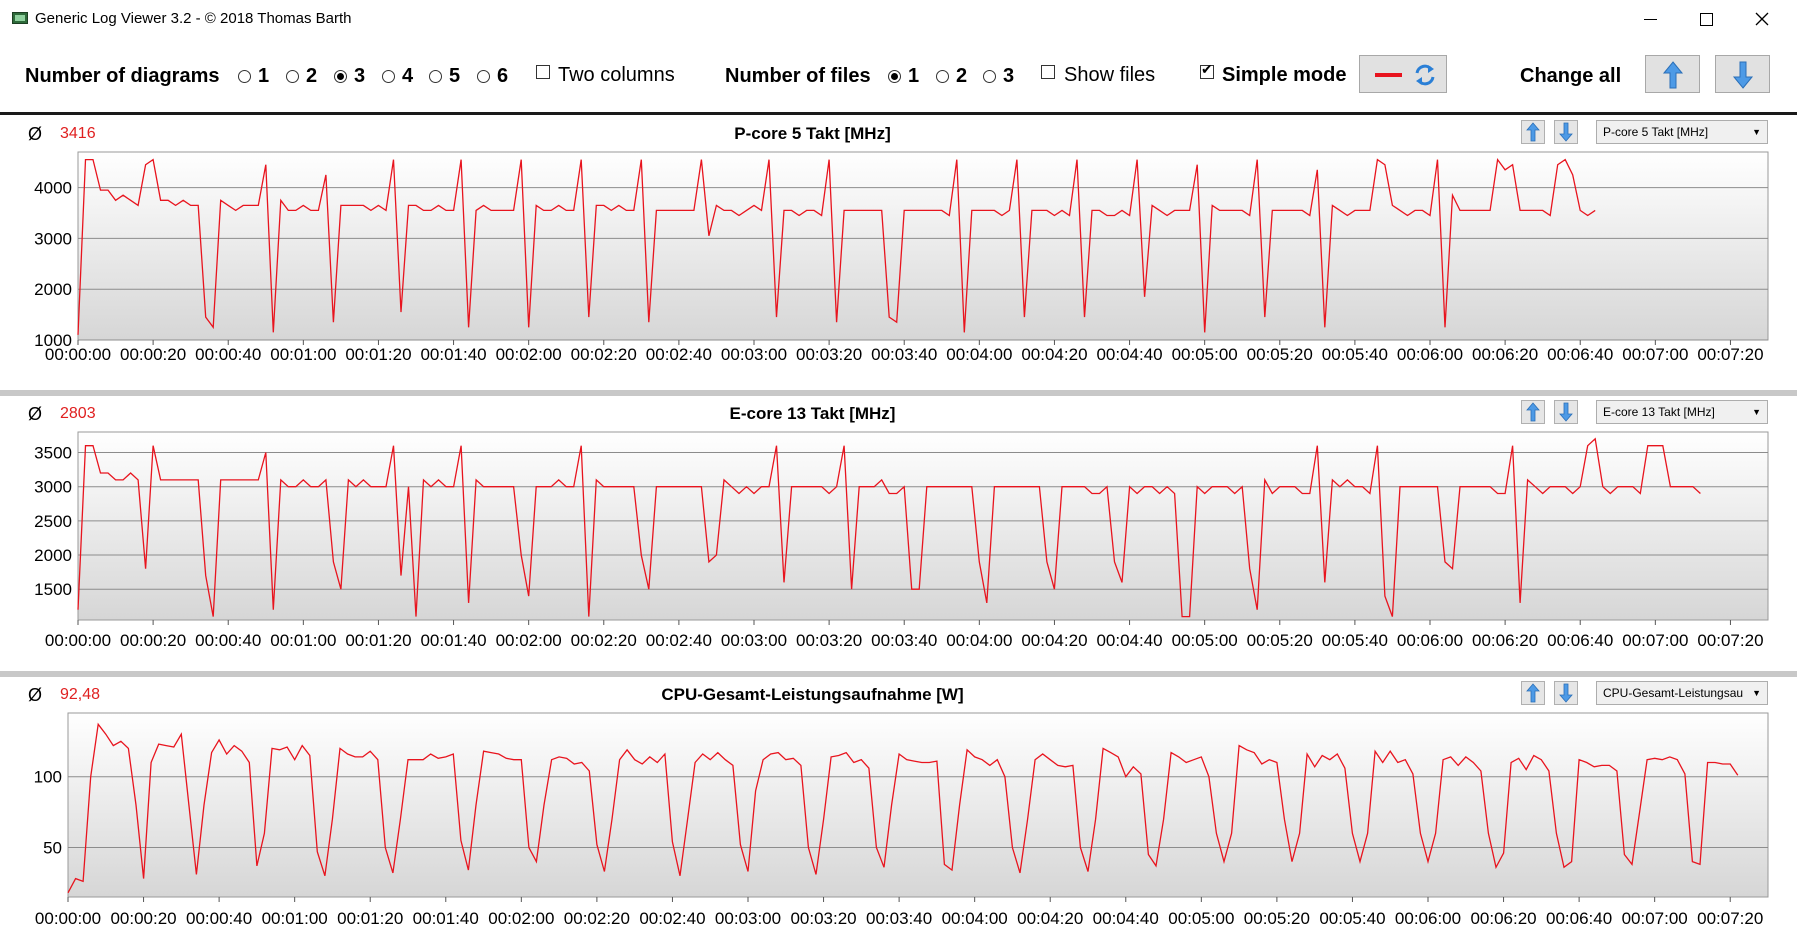 The height and width of the screenshot is (952, 1797). What do you see at coordinates (1201, 918) in the screenshot?
I see `x-tick-label: 00:05:00` at bounding box center [1201, 918].